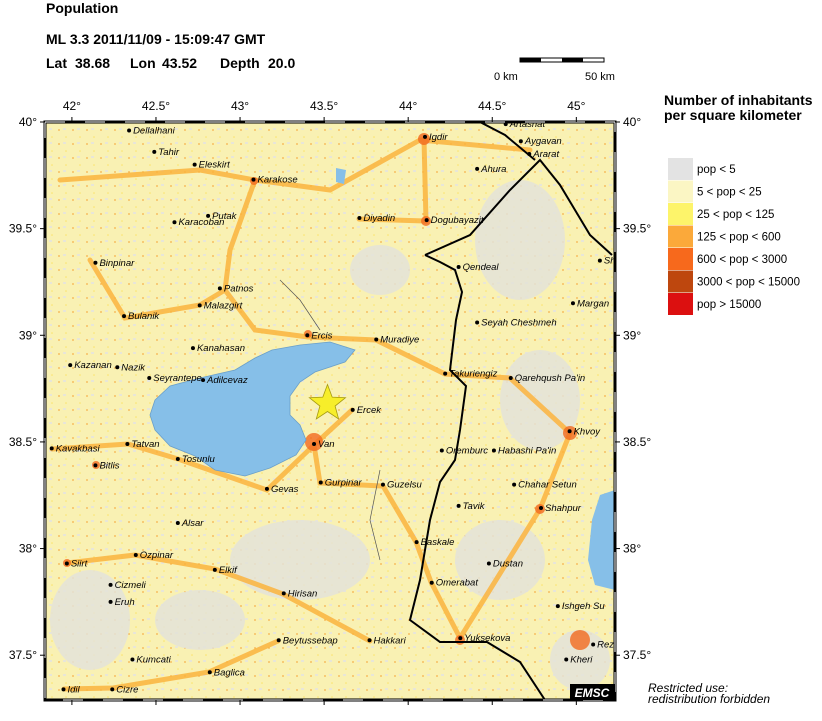  I want to click on title: Population, so click(82, 8).